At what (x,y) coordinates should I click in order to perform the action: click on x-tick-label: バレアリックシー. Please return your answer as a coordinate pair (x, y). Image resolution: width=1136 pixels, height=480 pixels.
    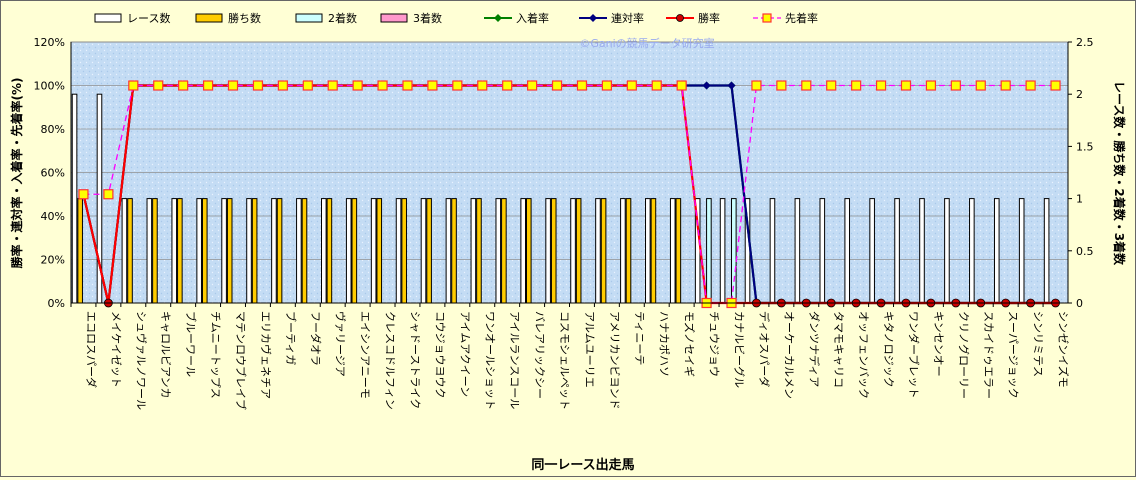
    Looking at the image, I should click on (539, 355).